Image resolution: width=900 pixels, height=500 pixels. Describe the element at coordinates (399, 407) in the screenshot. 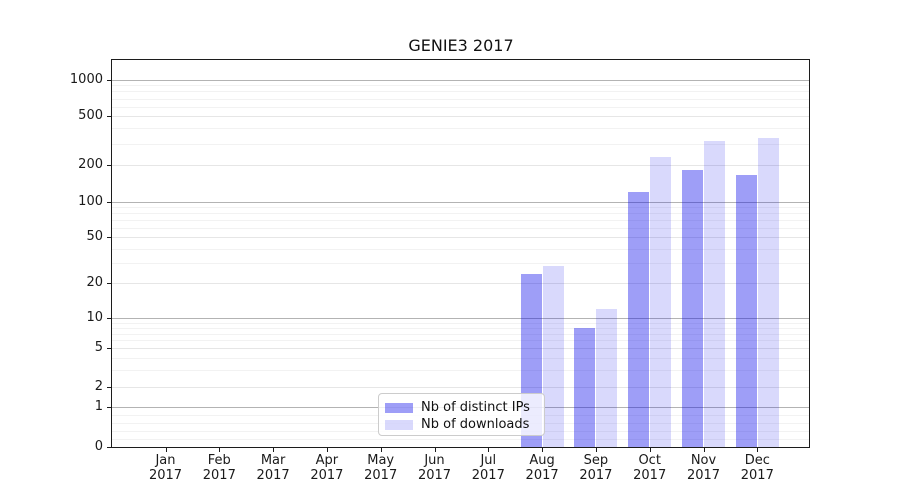

I see `legend-swatch-distinct-ips-icon` at that location.